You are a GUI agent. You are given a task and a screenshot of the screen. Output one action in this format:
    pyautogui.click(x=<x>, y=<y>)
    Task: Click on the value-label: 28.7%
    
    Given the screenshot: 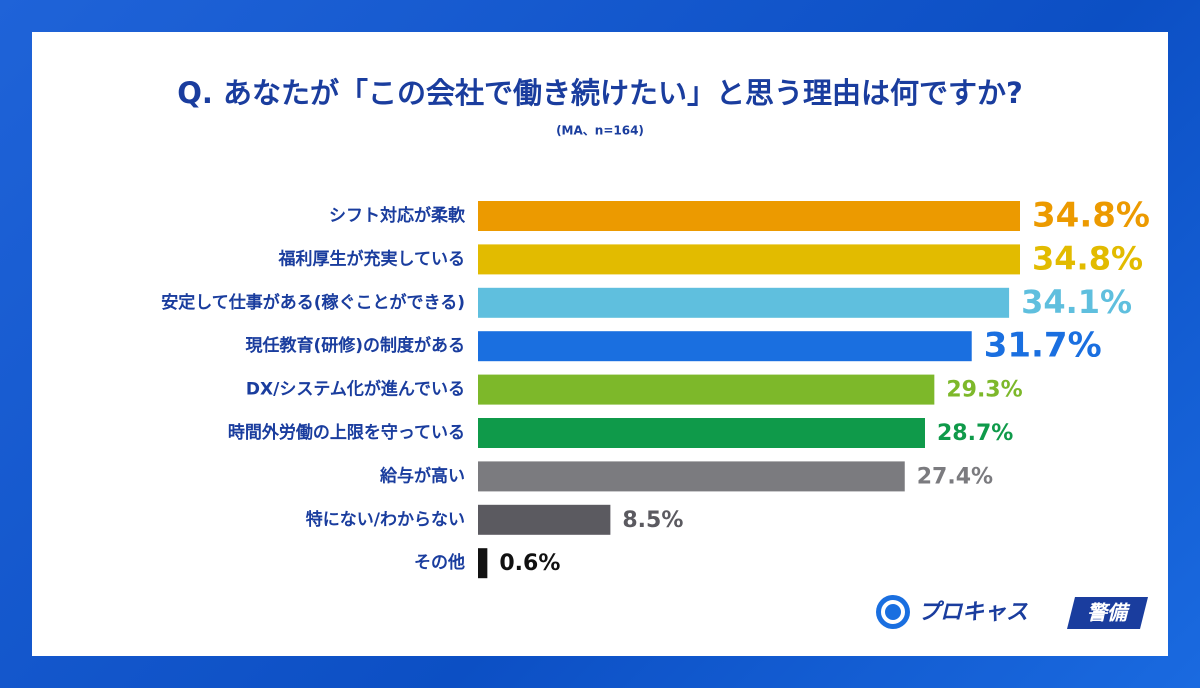 What is the action you would take?
    pyautogui.click(x=975, y=433)
    